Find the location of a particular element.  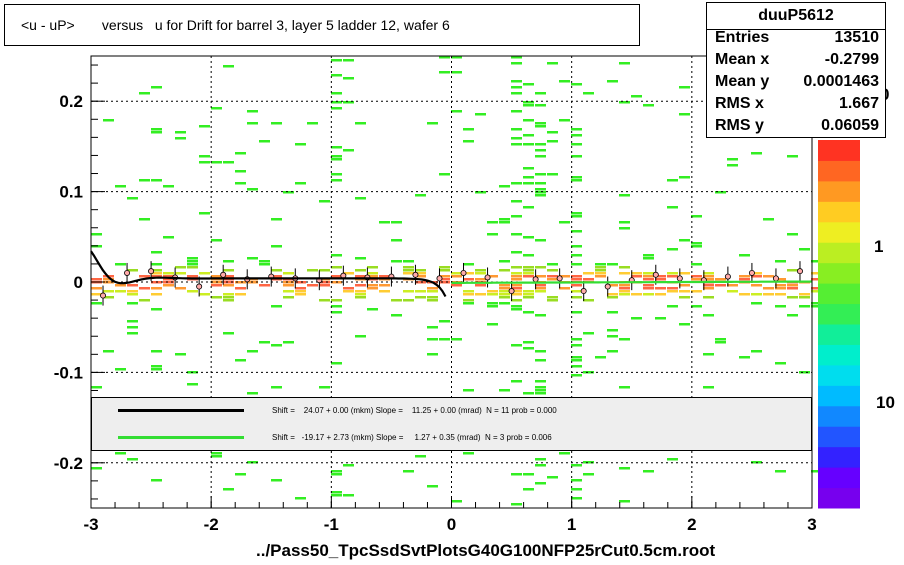

x-tick-label: -1 is located at coordinates (331, 524).